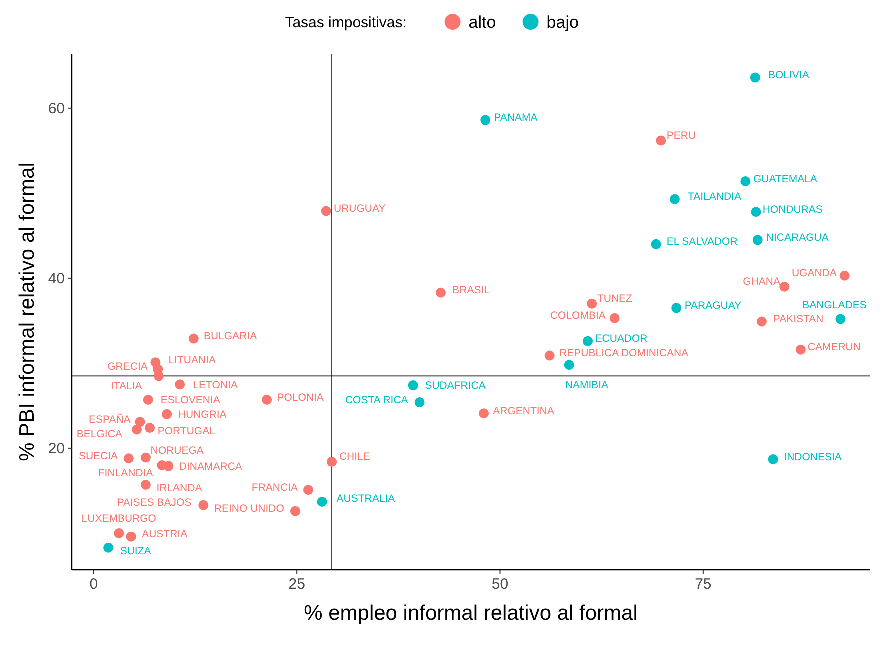 The image size is (885, 646). What do you see at coordinates (834, 348) in the screenshot?
I see `annotation: CAMERUN` at bounding box center [834, 348].